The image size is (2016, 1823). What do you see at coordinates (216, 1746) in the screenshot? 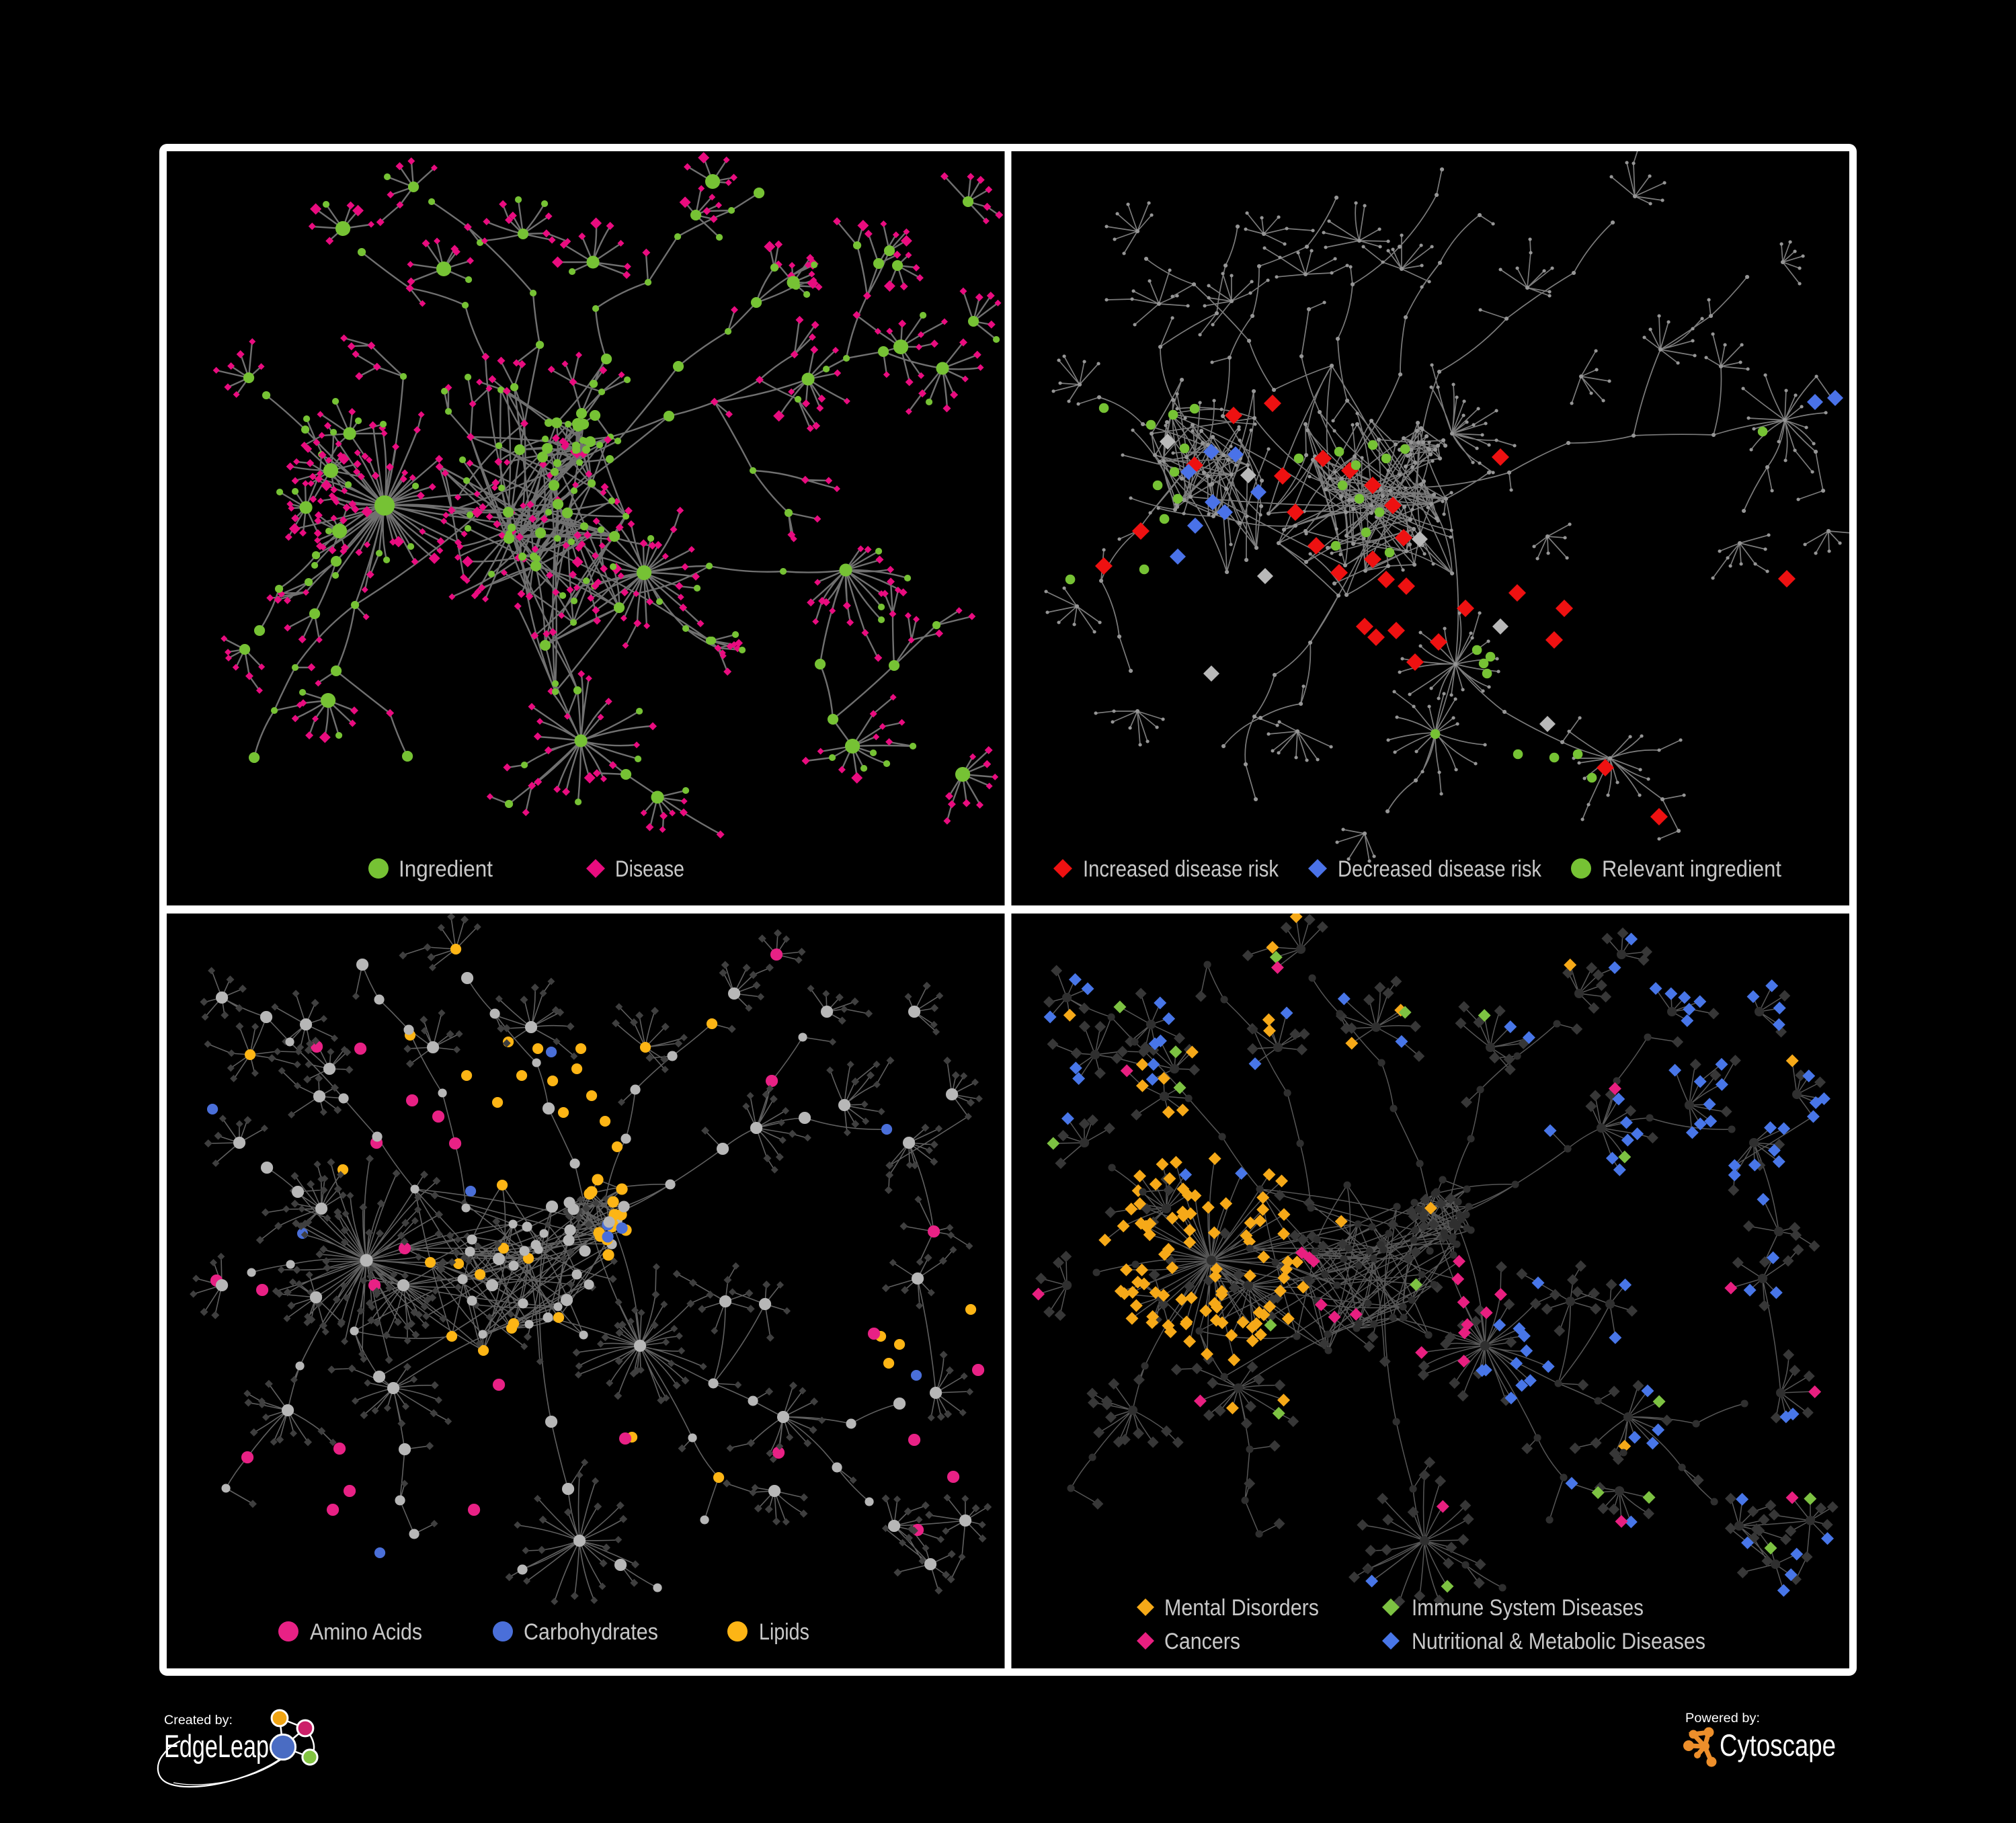
I see `svg-text: EdgeLeap` at bounding box center [216, 1746].